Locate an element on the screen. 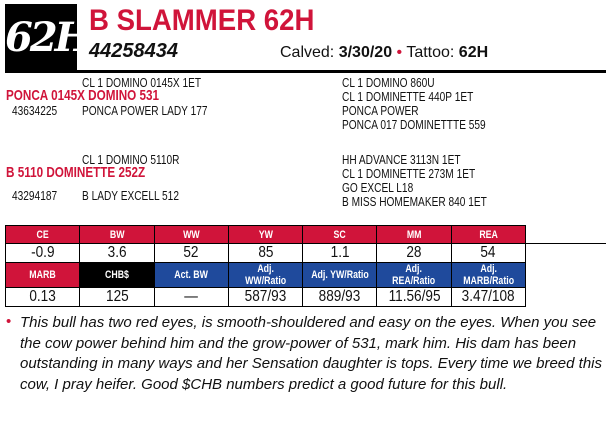 The height and width of the screenshot is (424, 606). epd-value: 54 is located at coordinates (488, 253).